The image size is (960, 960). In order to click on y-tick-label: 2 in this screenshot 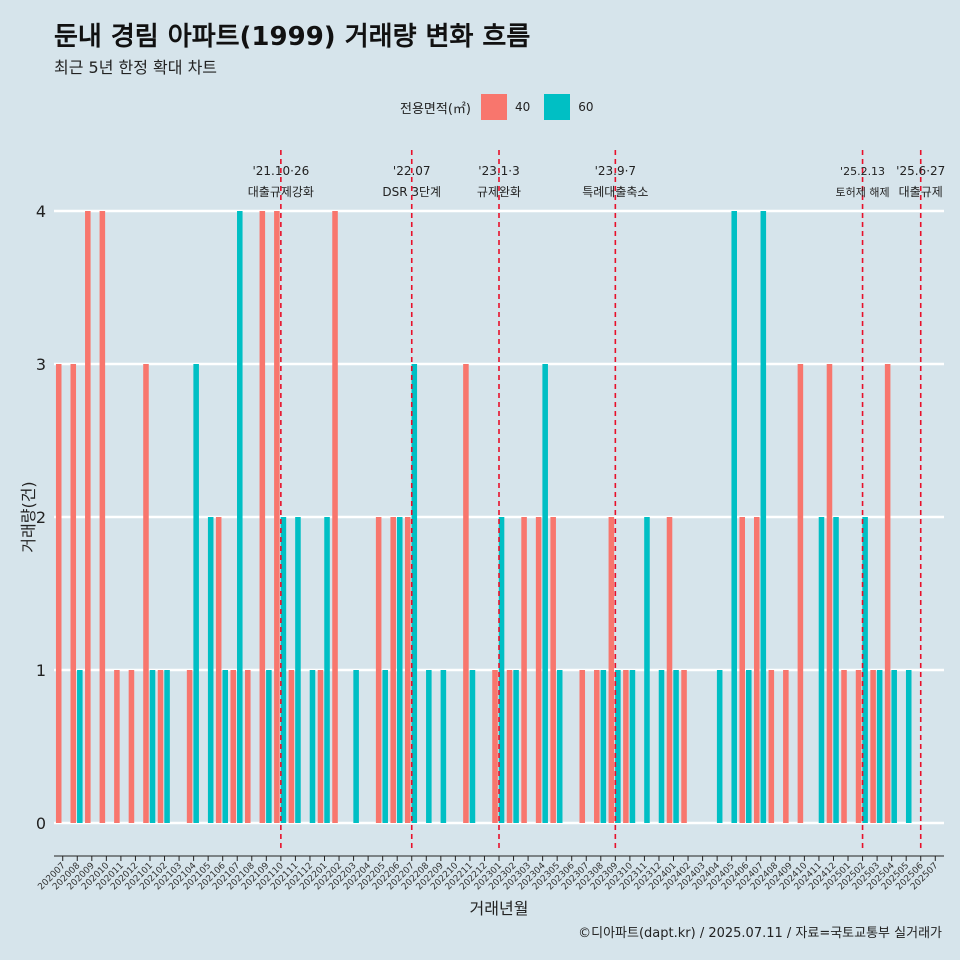, I will do `click(41, 517)`.